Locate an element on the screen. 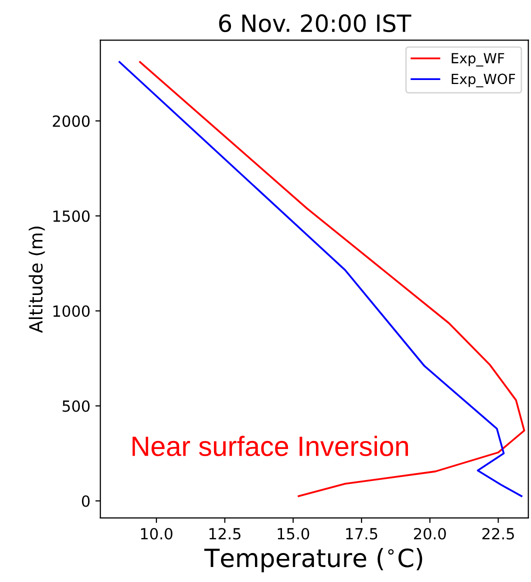  legend-label: Exp_WOF is located at coordinates (484, 81).